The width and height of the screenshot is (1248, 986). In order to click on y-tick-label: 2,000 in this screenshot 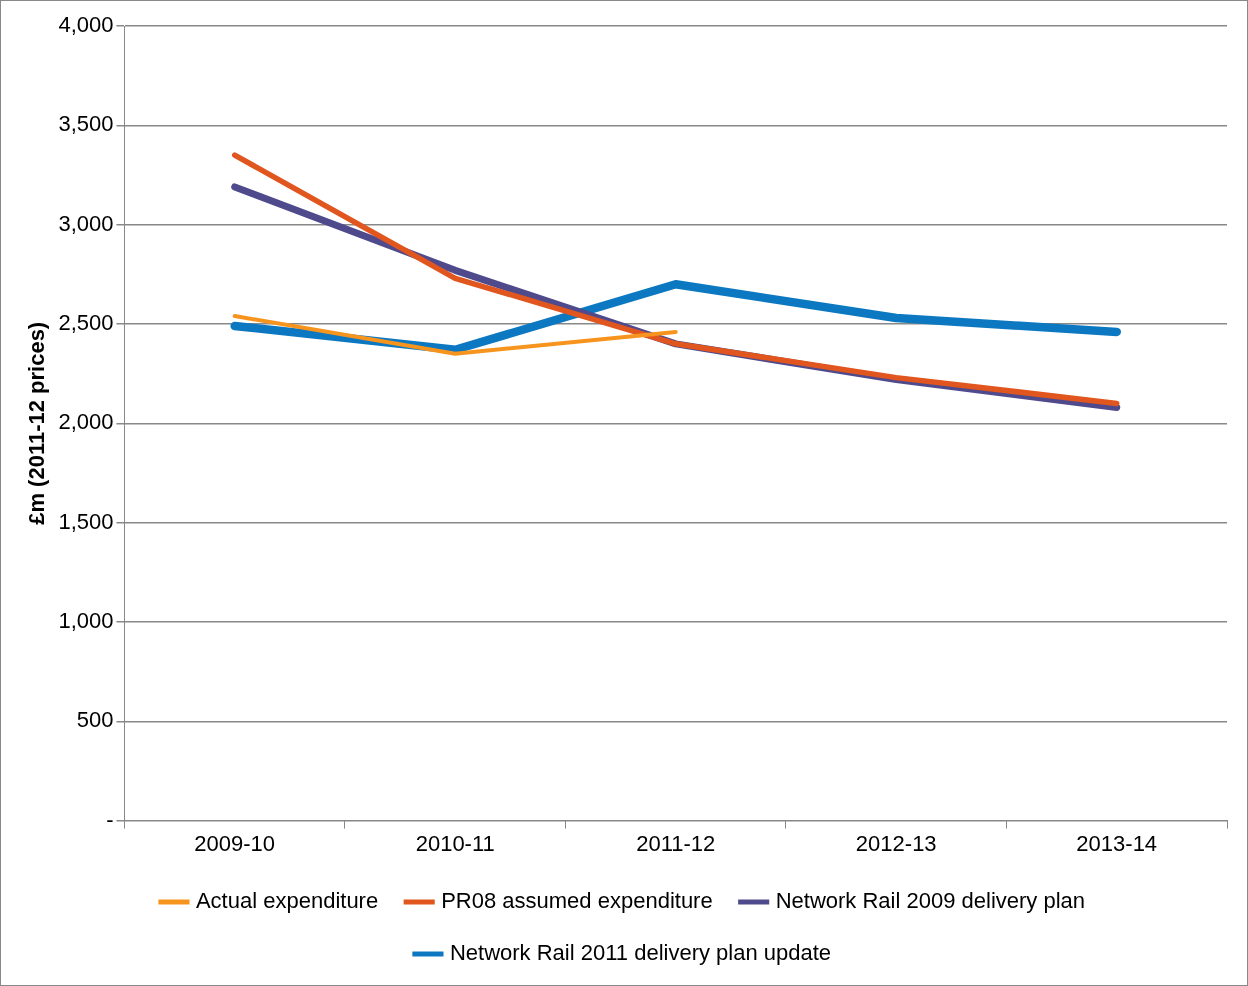, I will do `click(86, 422)`.